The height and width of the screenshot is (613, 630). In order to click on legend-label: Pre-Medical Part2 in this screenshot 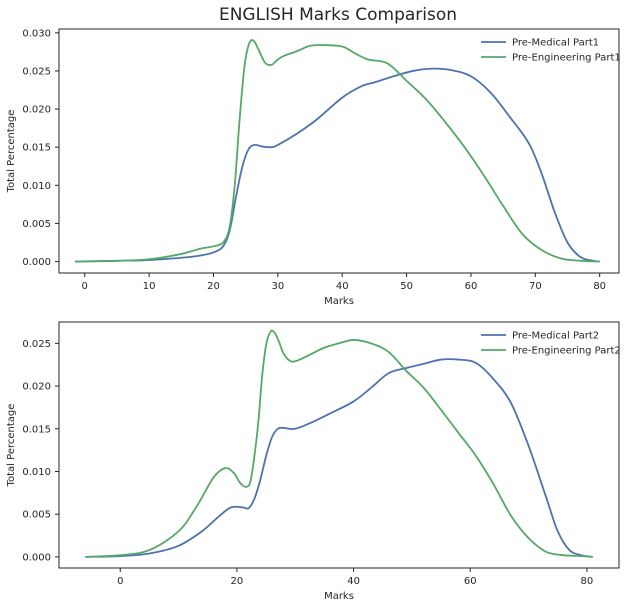, I will do `click(555, 336)`.